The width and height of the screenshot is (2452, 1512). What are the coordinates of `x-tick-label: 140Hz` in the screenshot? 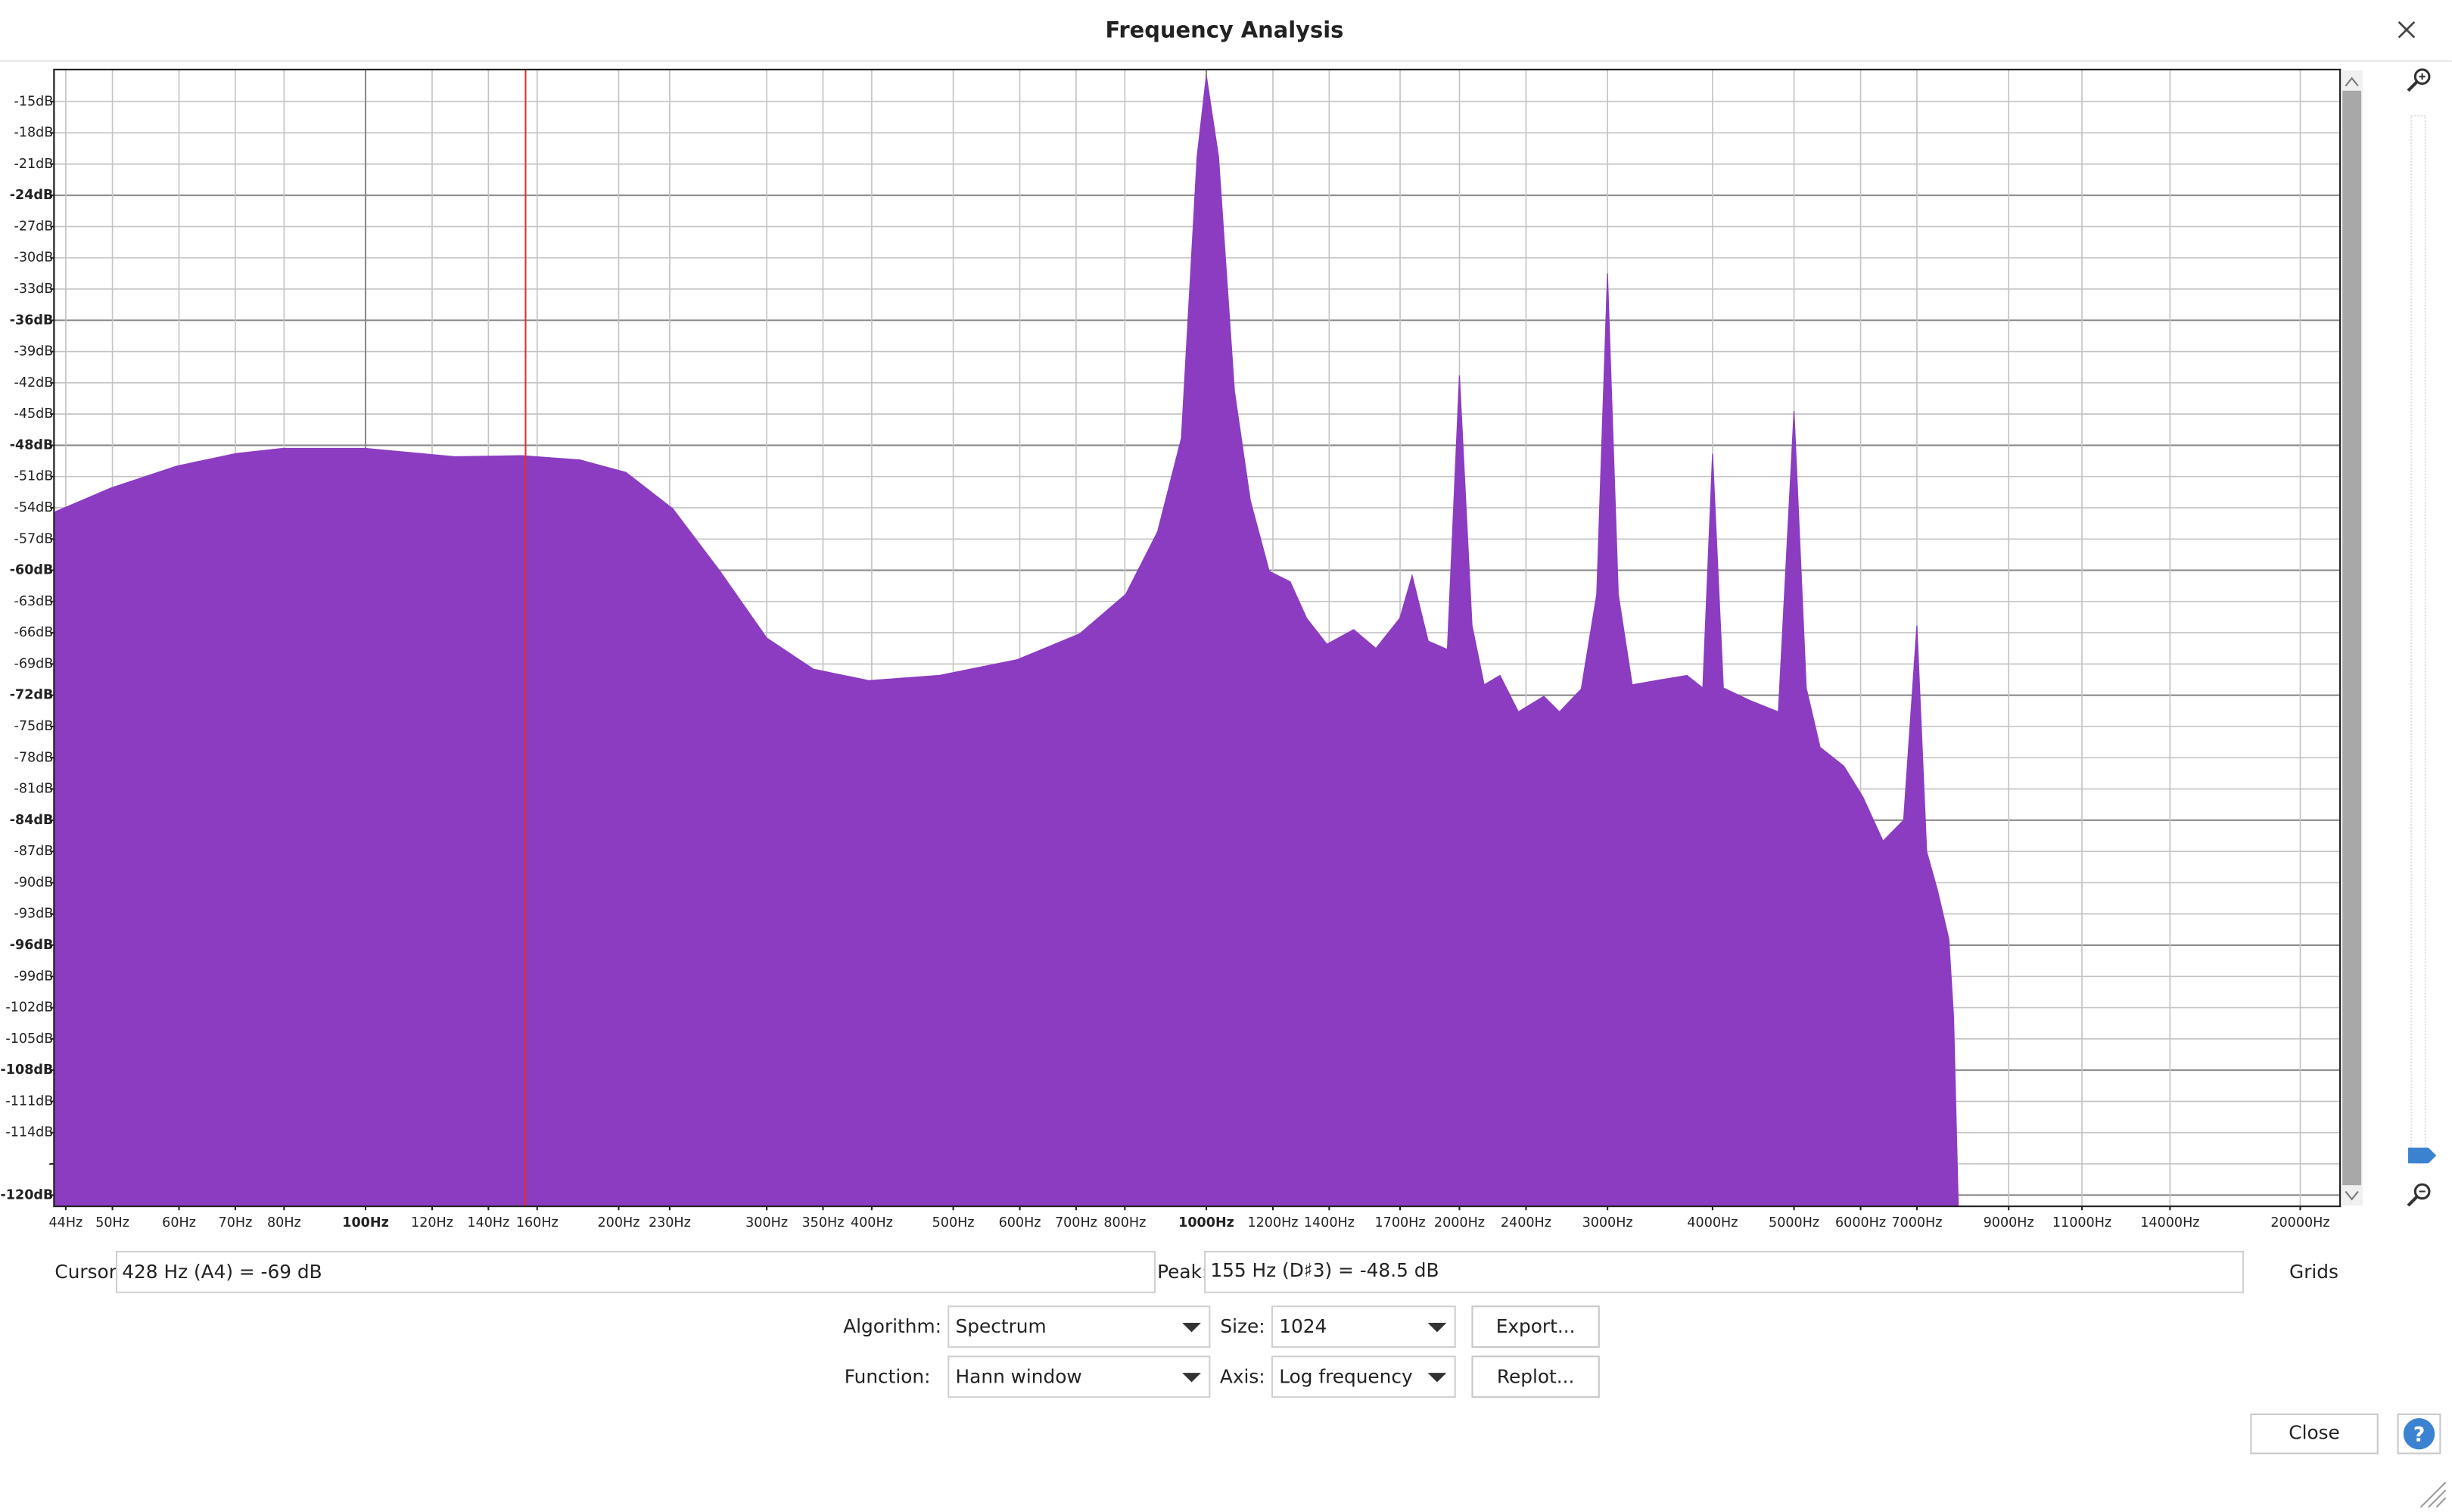 It's located at (488, 1222).